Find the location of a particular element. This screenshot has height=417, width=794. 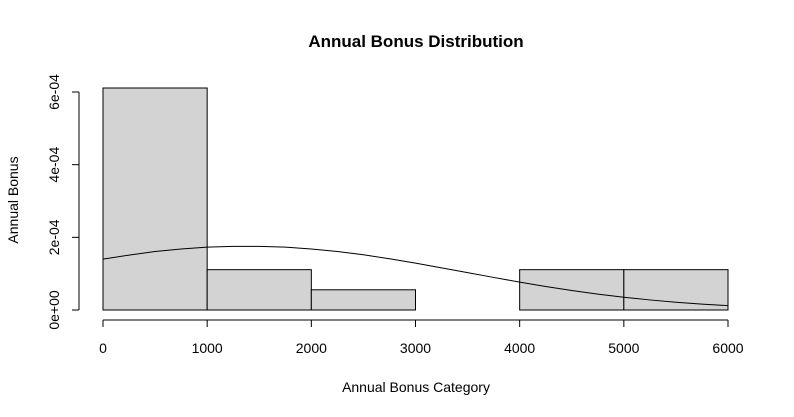

x-tick-label-0: 0 is located at coordinates (103, 348).